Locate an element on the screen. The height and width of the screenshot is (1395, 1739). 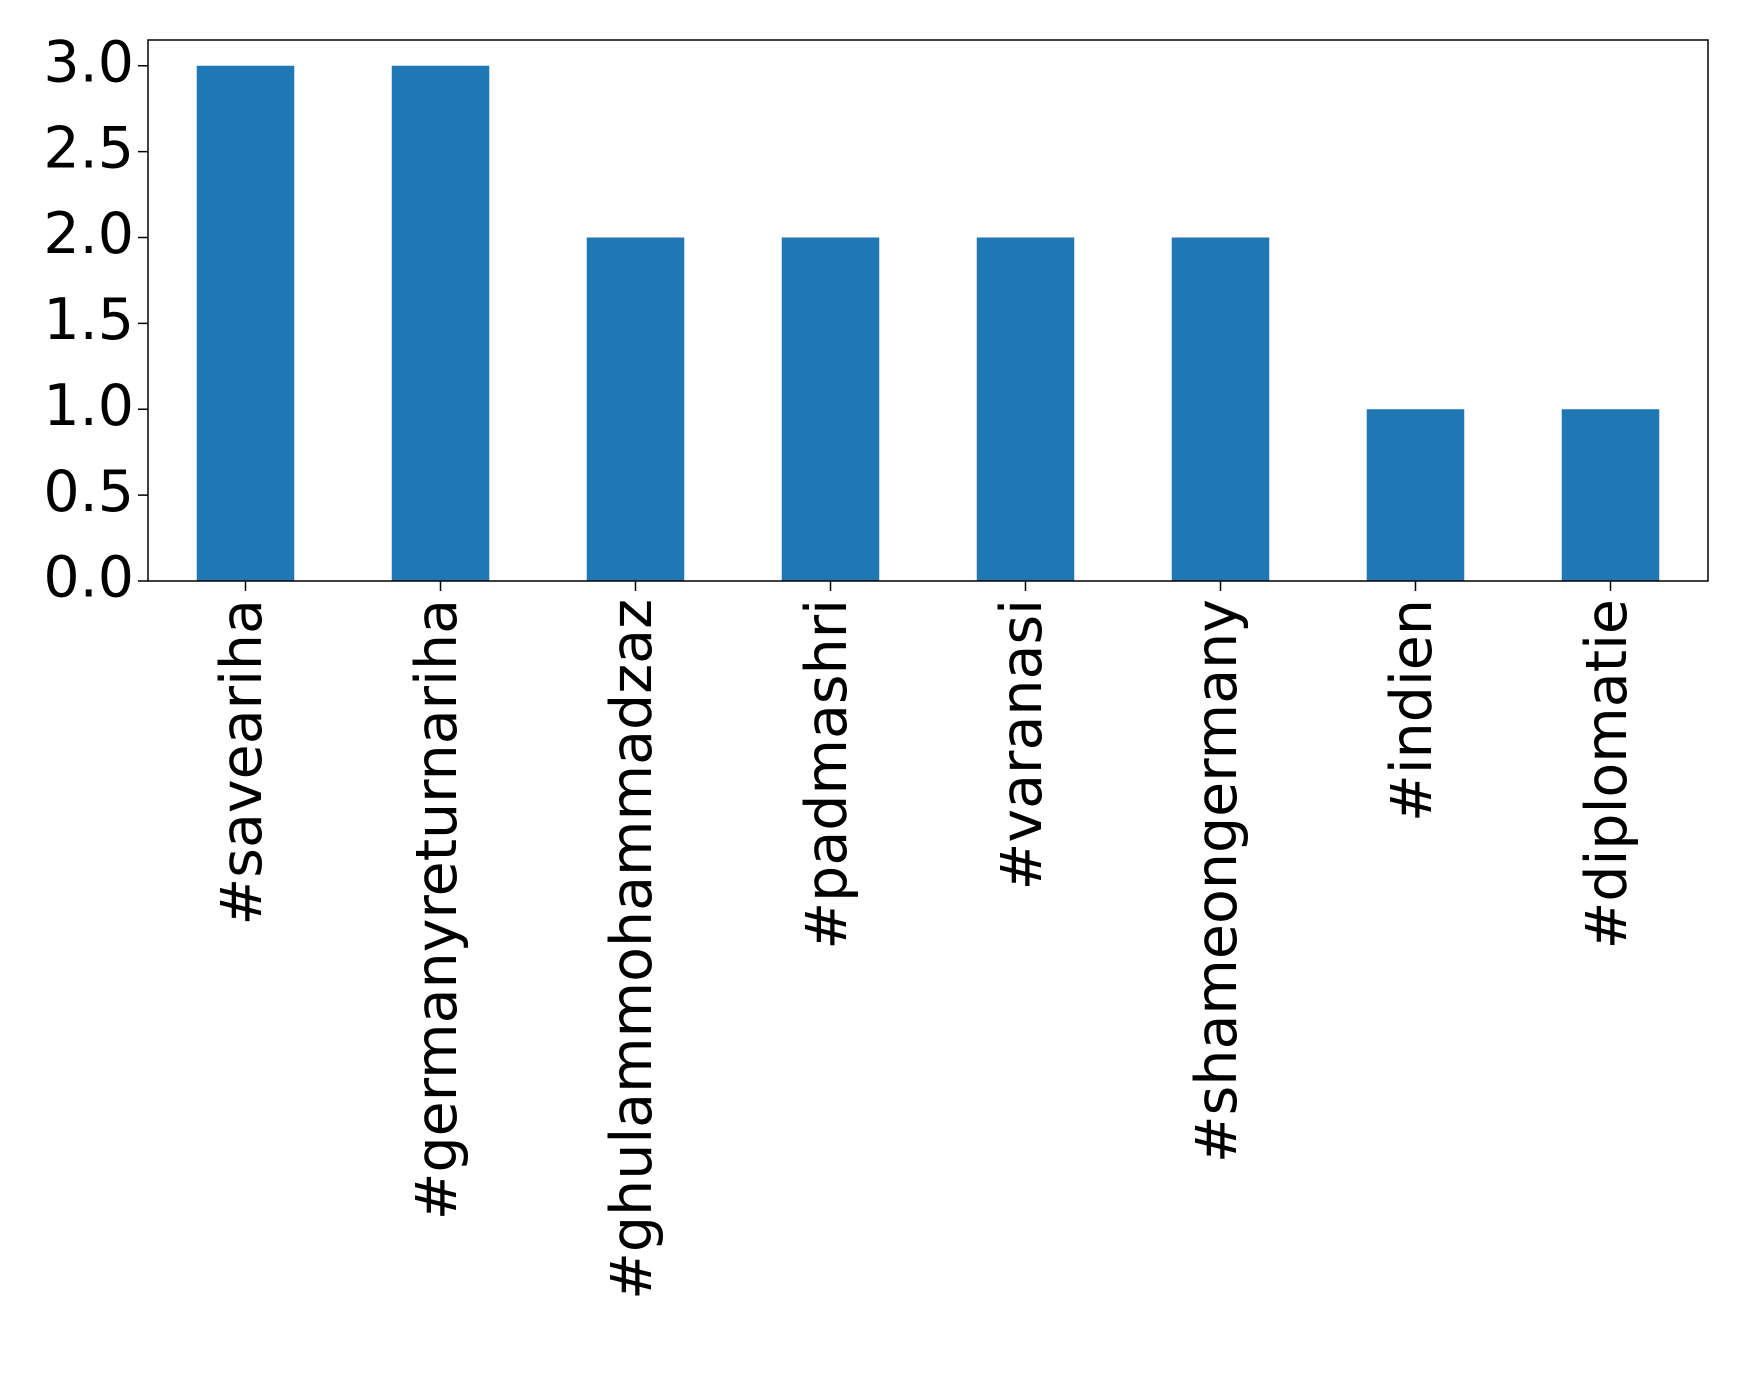
y-tick-label: 2.0 is located at coordinates (88, 234).